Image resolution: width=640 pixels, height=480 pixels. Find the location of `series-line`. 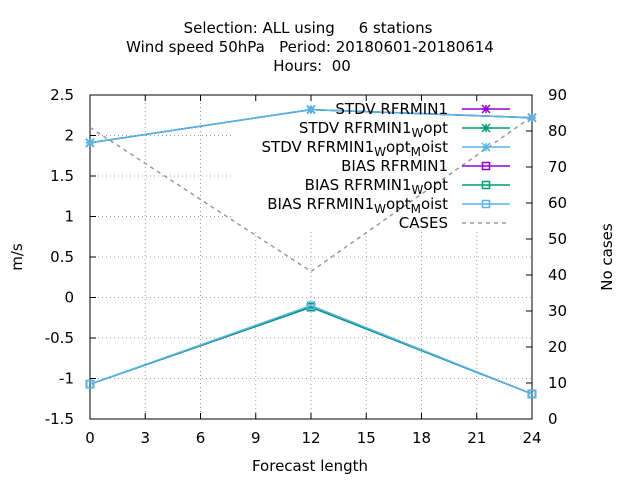

series-line is located at coordinates (311, 349).